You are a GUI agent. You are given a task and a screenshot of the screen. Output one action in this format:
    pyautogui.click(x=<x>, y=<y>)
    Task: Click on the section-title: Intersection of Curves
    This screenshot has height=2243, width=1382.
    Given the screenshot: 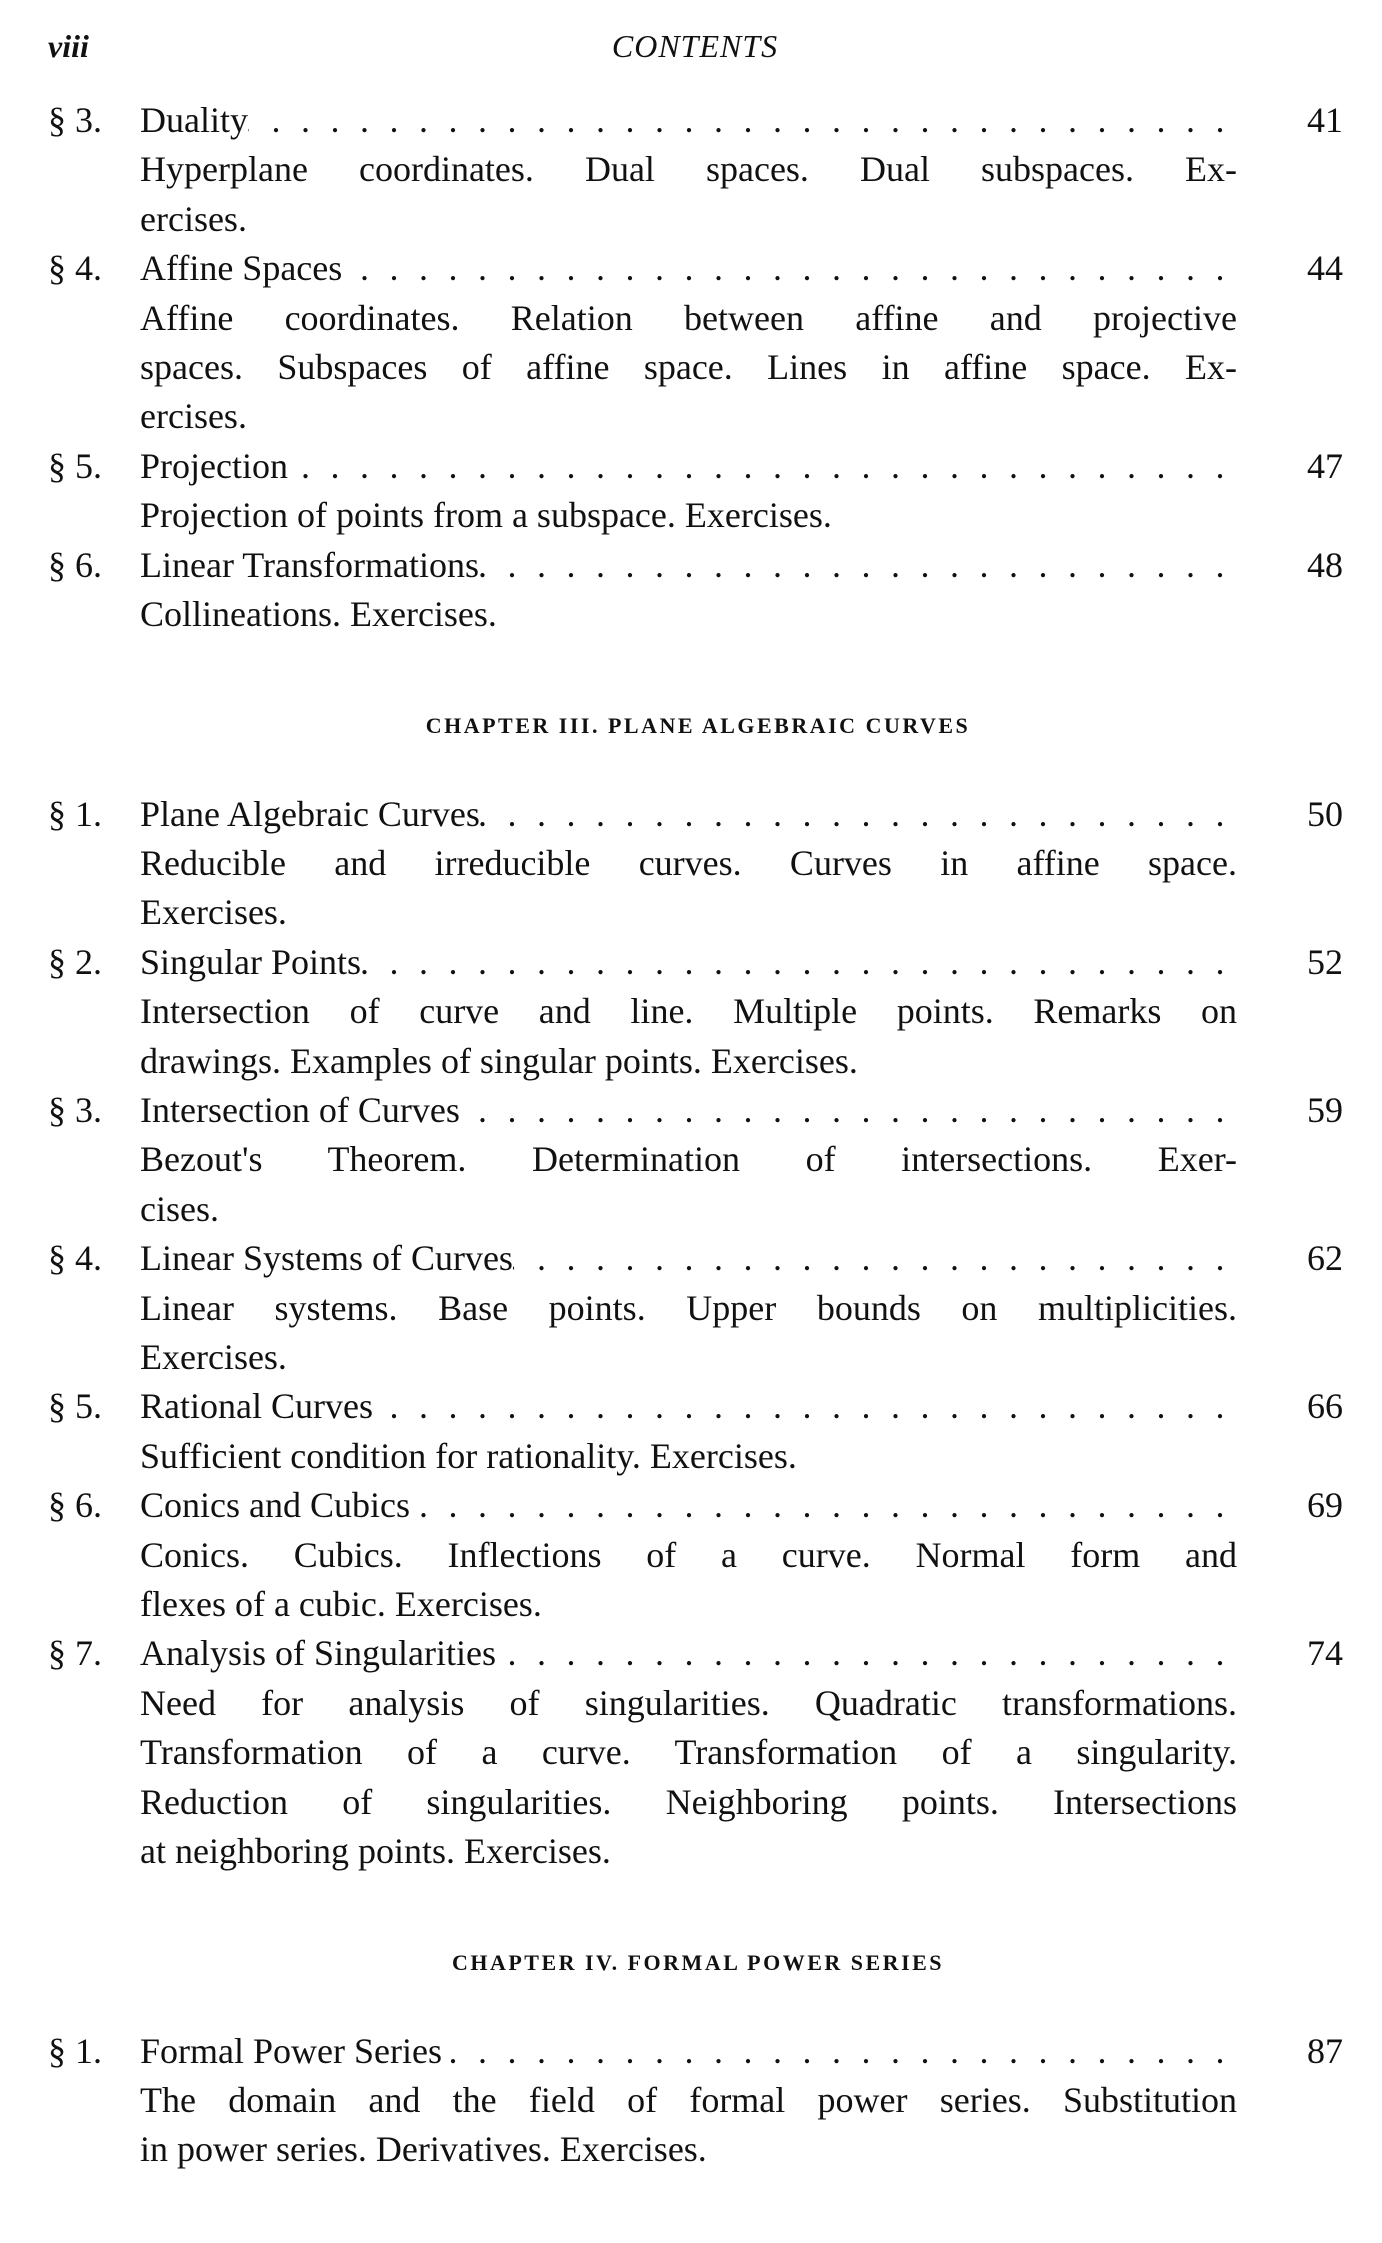 What is the action you would take?
    pyautogui.click(x=300, y=1110)
    